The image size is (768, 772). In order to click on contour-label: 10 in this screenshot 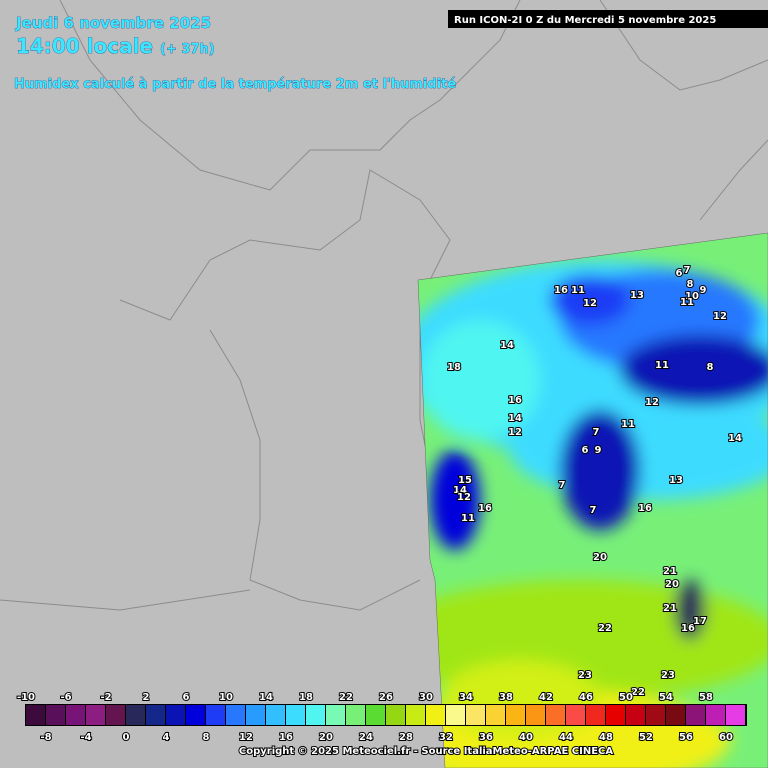, I will do `click(692, 296)`.